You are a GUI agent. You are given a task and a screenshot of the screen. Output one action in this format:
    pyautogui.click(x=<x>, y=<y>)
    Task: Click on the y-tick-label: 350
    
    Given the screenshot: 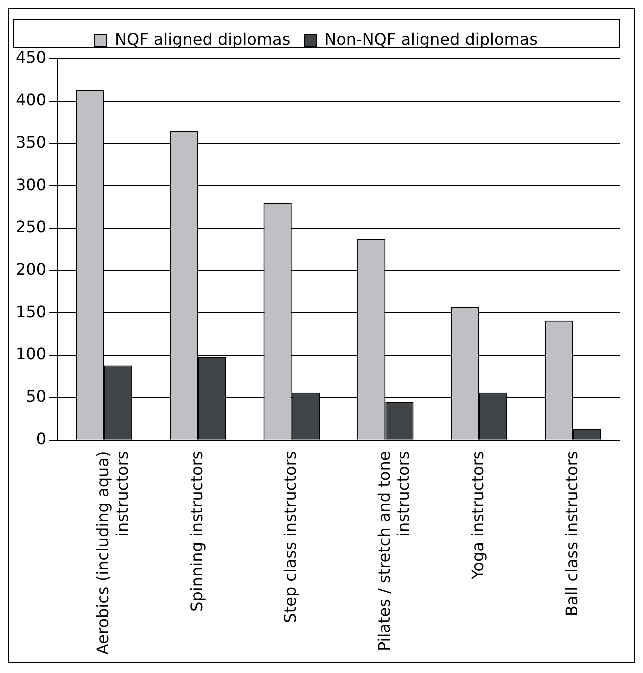 What is the action you would take?
    pyautogui.click(x=31, y=142)
    